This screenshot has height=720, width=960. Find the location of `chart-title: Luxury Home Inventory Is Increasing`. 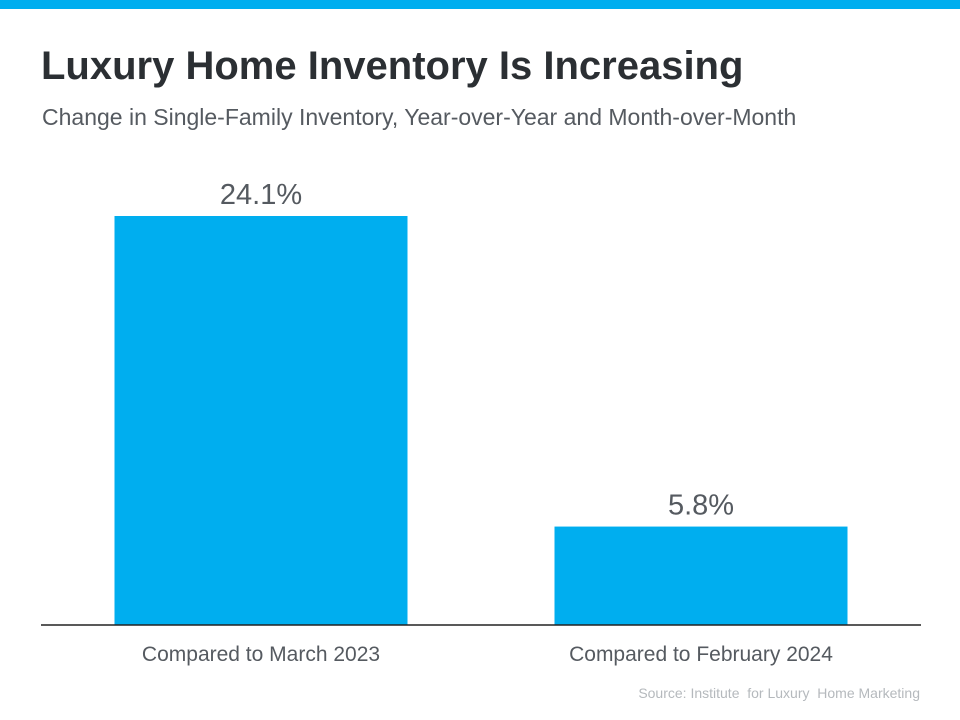

chart-title: Luxury Home Inventory Is Increasing is located at coordinates (392, 66).